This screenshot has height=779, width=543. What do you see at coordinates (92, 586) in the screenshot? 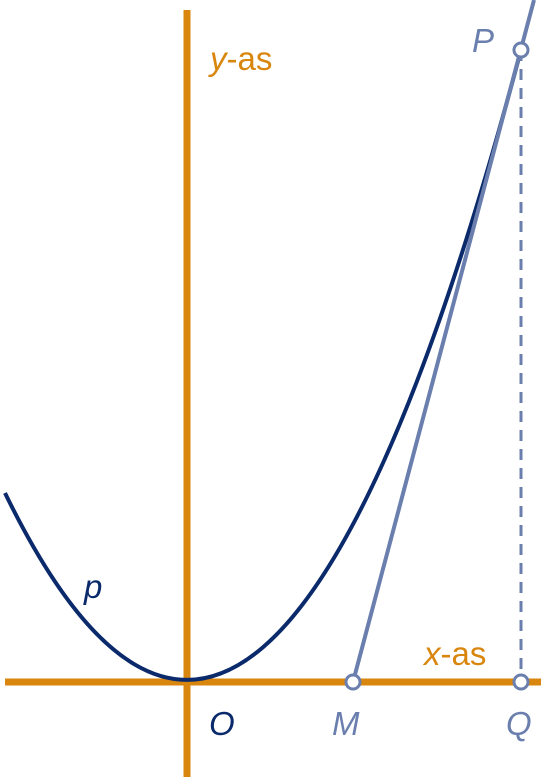
I see `curve-label: p` at bounding box center [92, 586].